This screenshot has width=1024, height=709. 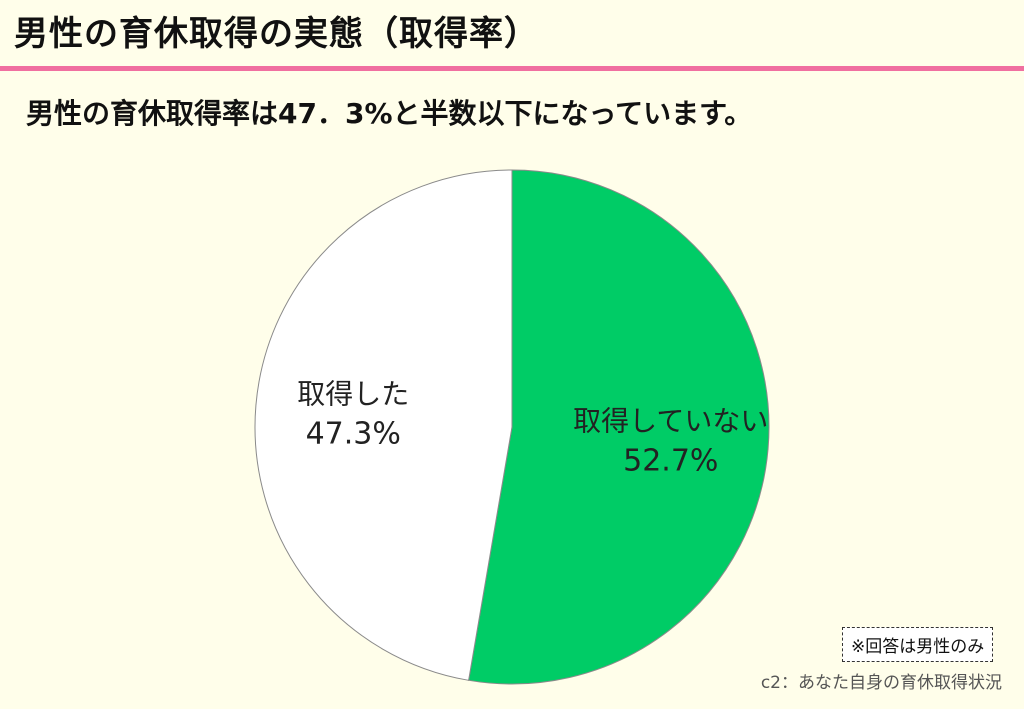 What do you see at coordinates (353, 394) in the screenshot?
I see `slice-label-1: 取得した` at bounding box center [353, 394].